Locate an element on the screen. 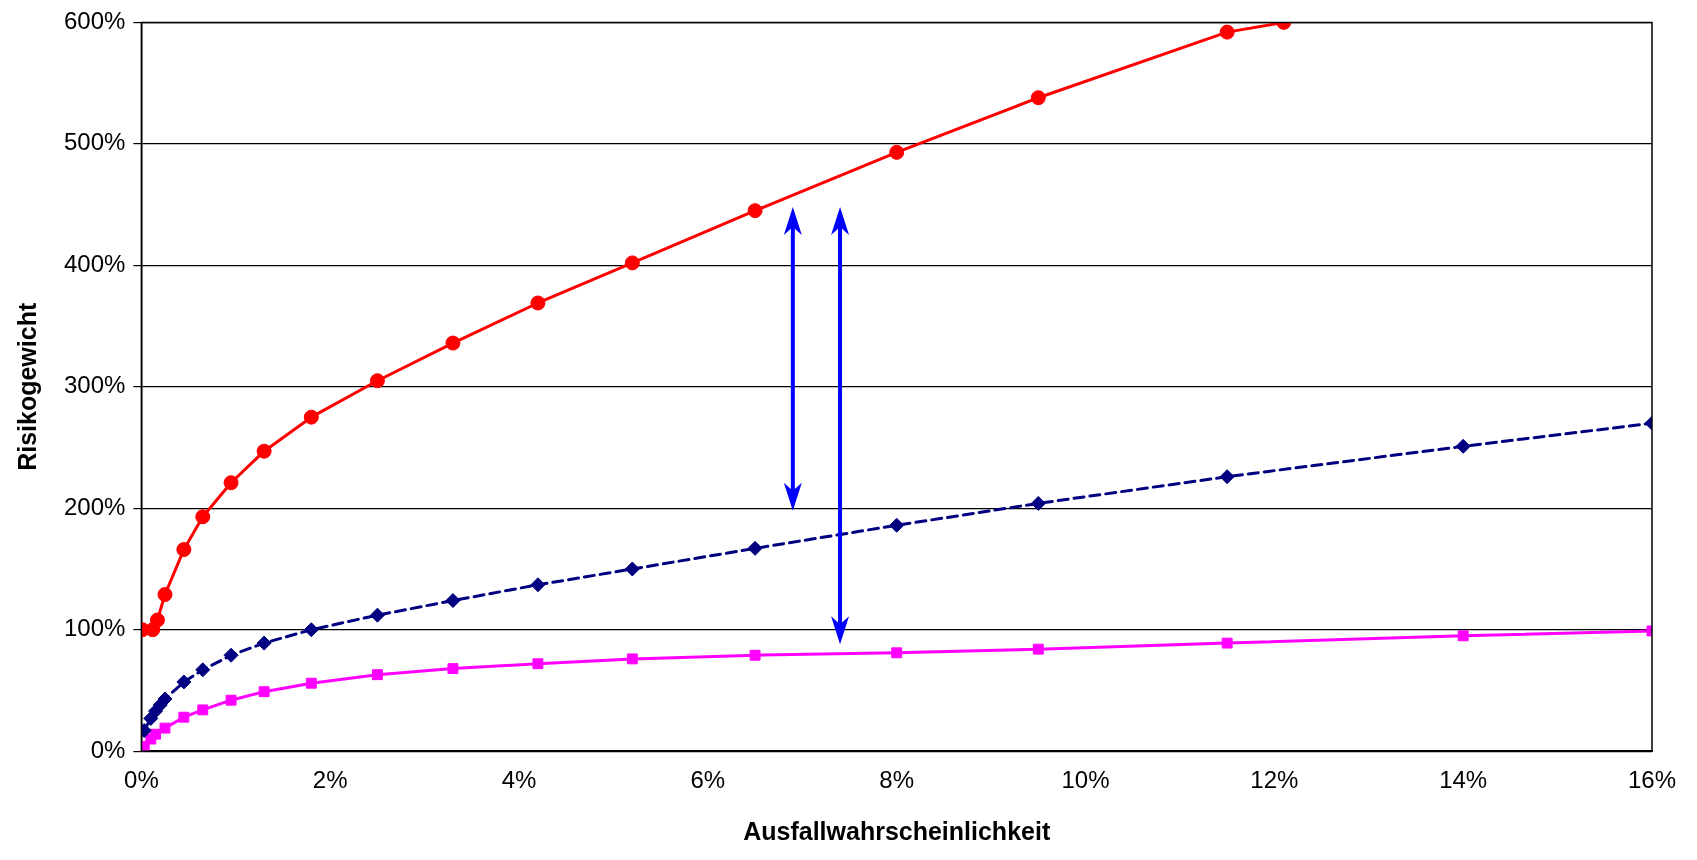 Image resolution: width=1697 pixels, height=860 pixels. x-tick-label: 0% is located at coordinates (141, 780).